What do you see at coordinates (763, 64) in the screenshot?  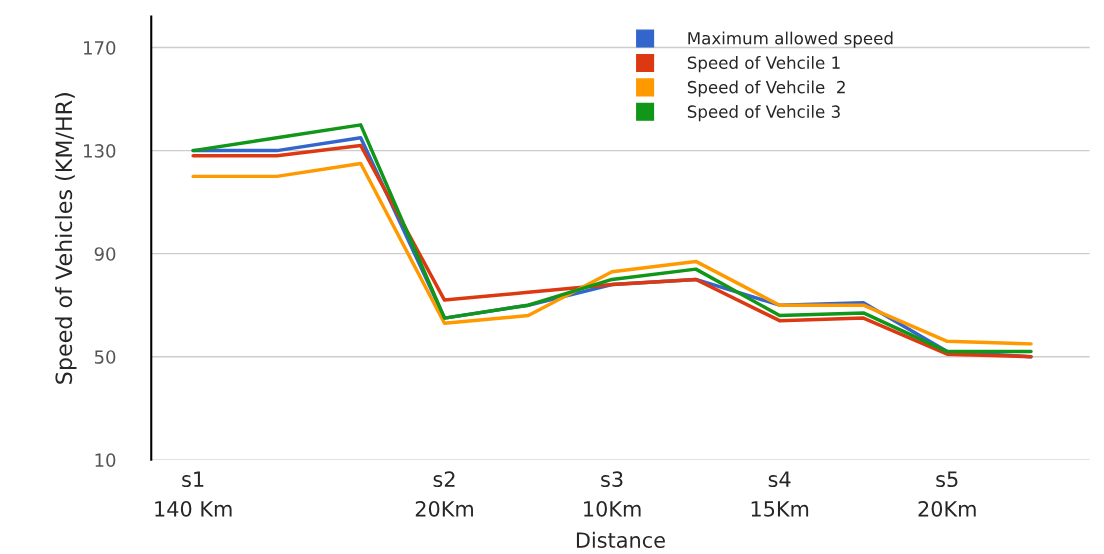 I see `legend-label: Speed of Vehcile 1` at bounding box center [763, 64].